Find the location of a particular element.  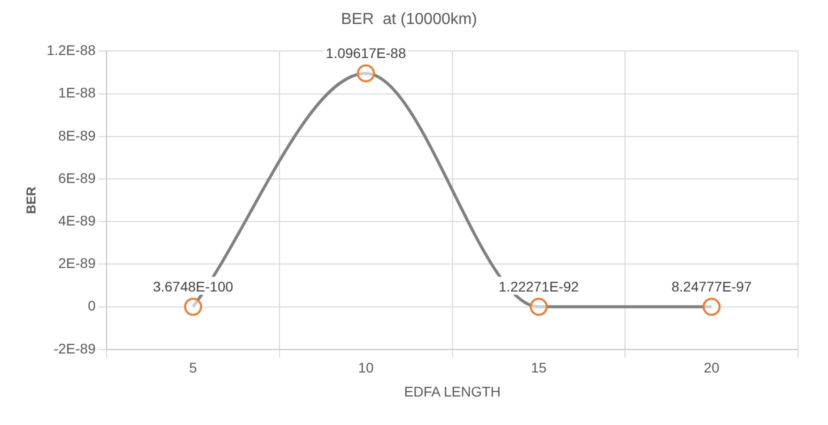

chart-title: BER at (10000km) is located at coordinates (409, 19).